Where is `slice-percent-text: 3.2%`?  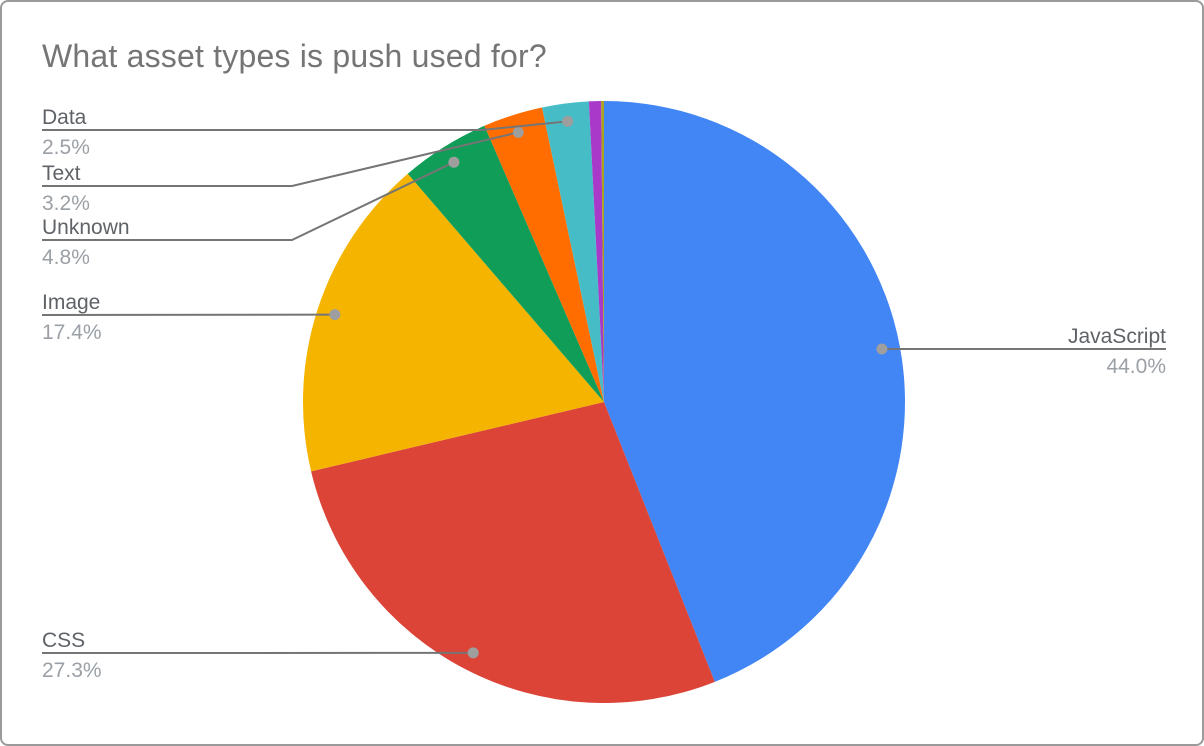 slice-percent-text: 3.2% is located at coordinates (66, 203).